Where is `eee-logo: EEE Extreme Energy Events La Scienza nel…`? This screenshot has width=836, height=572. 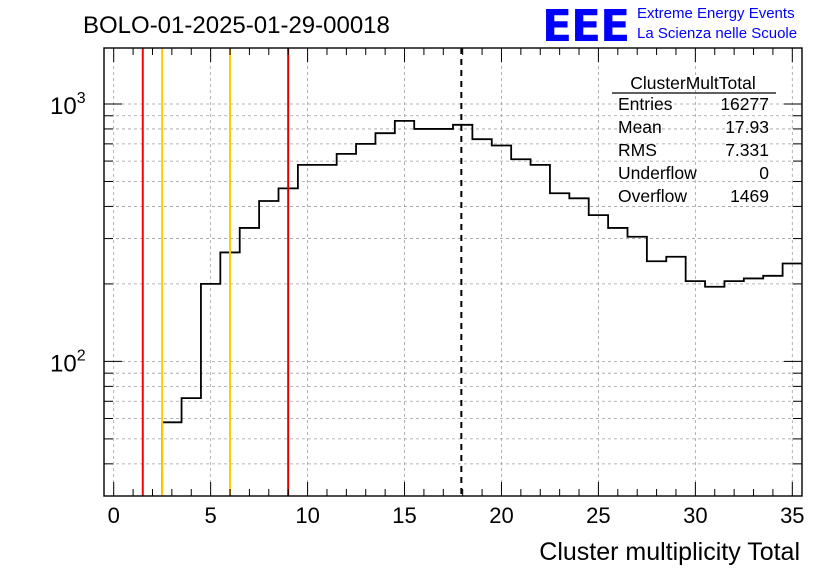 eee-logo: EEE Extreme Energy Events La Scienza nel… is located at coordinates (669, 26).